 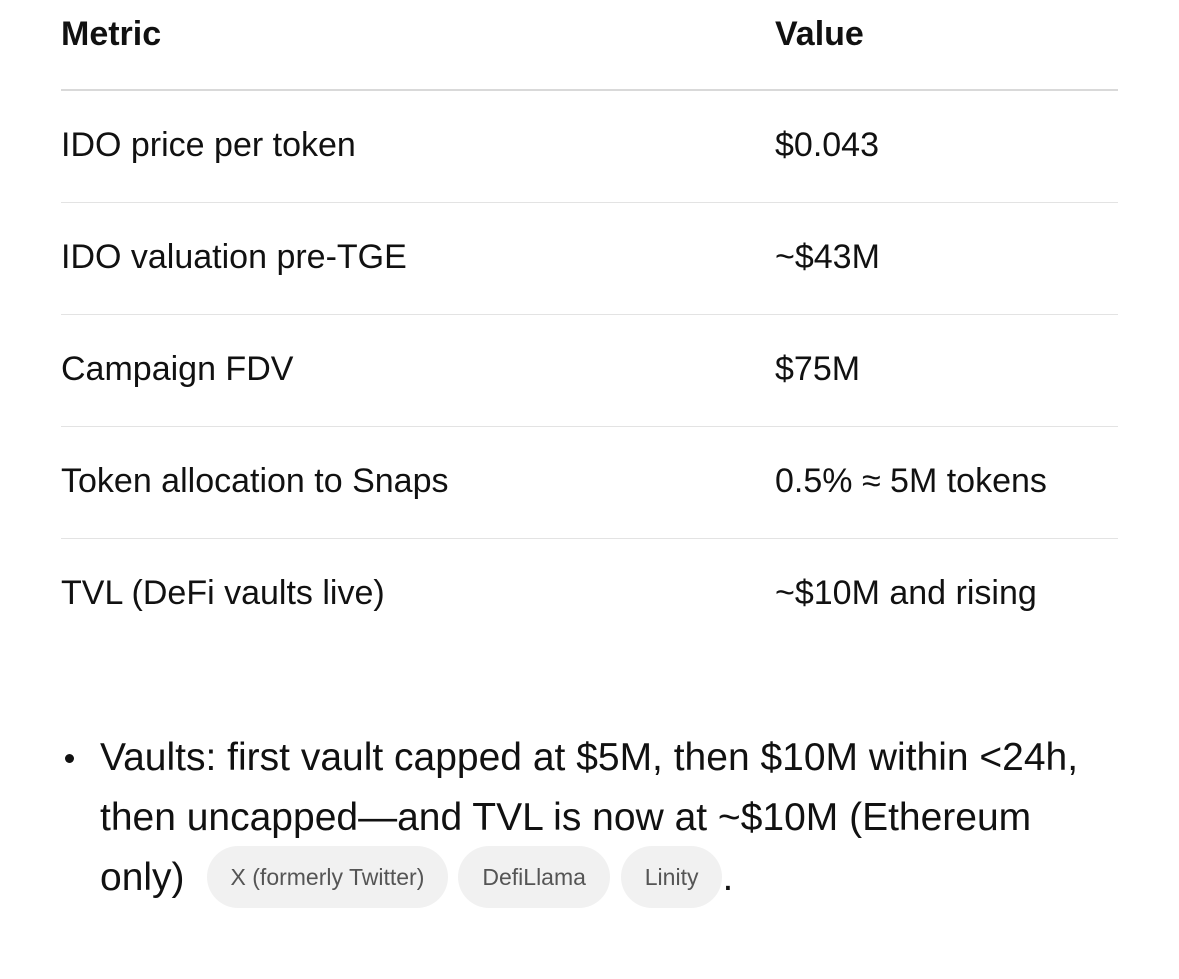 What do you see at coordinates (819, 34) in the screenshot?
I see `column-header-value: Value` at bounding box center [819, 34].